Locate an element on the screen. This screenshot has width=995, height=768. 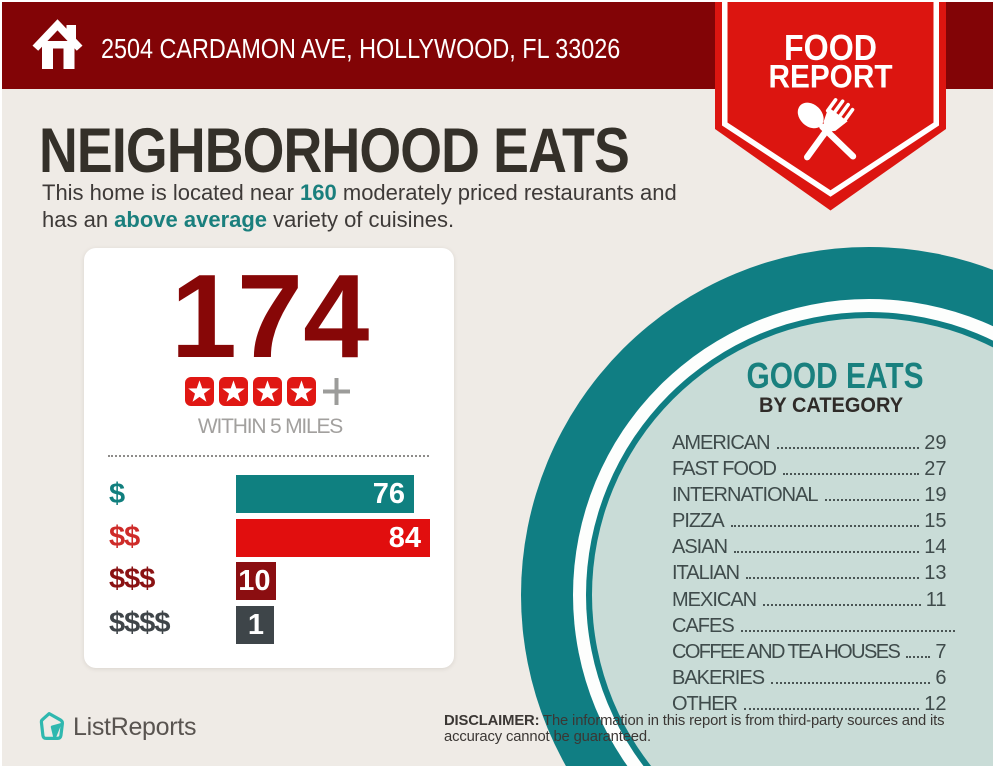
svg-text: REPORT is located at coordinates (831, 77).